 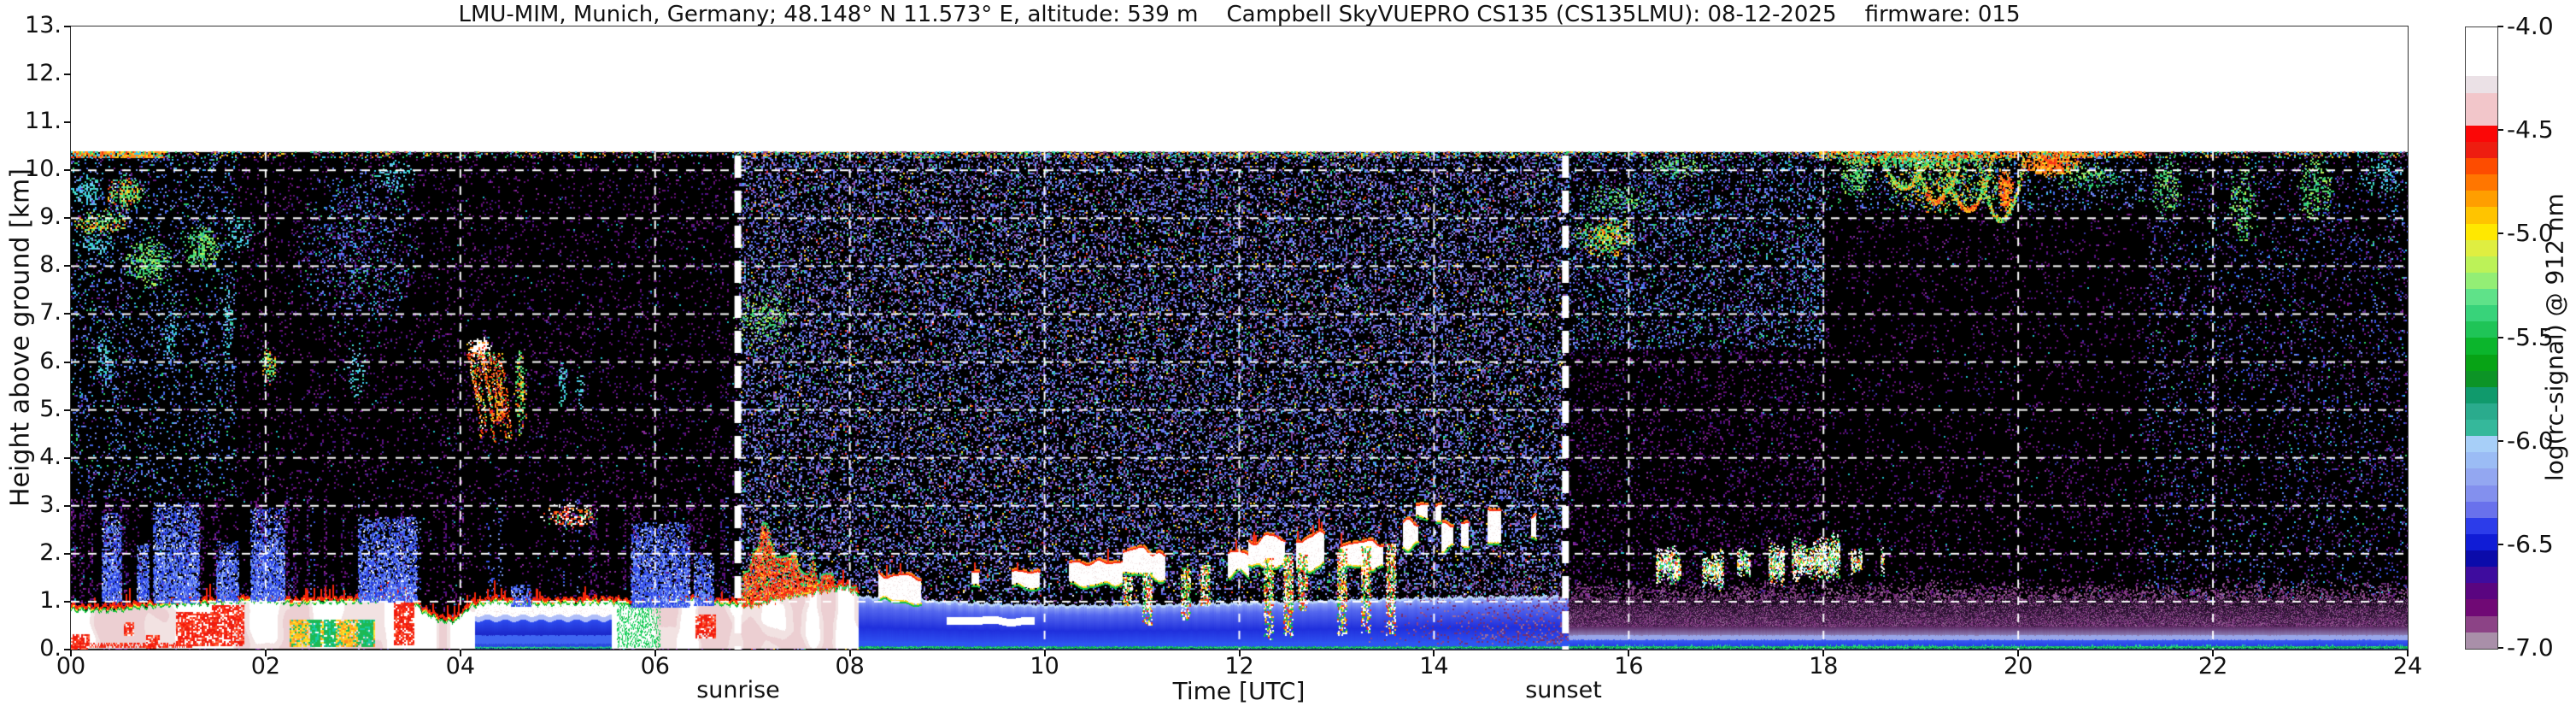 I want to click on colorbar-tick-label: -6.5, so click(x=2530, y=543).